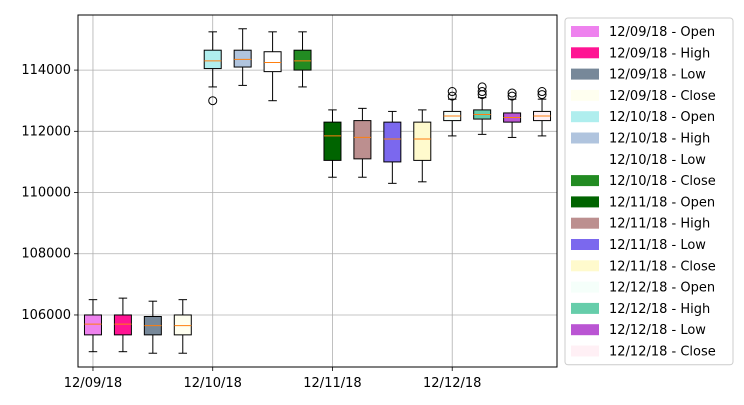 The height and width of the screenshot is (405, 744). What do you see at coordinates (659, 53) in the screenshot?
I see `legend-label: 12/09/18 - High` at bounding box center [659, 53].